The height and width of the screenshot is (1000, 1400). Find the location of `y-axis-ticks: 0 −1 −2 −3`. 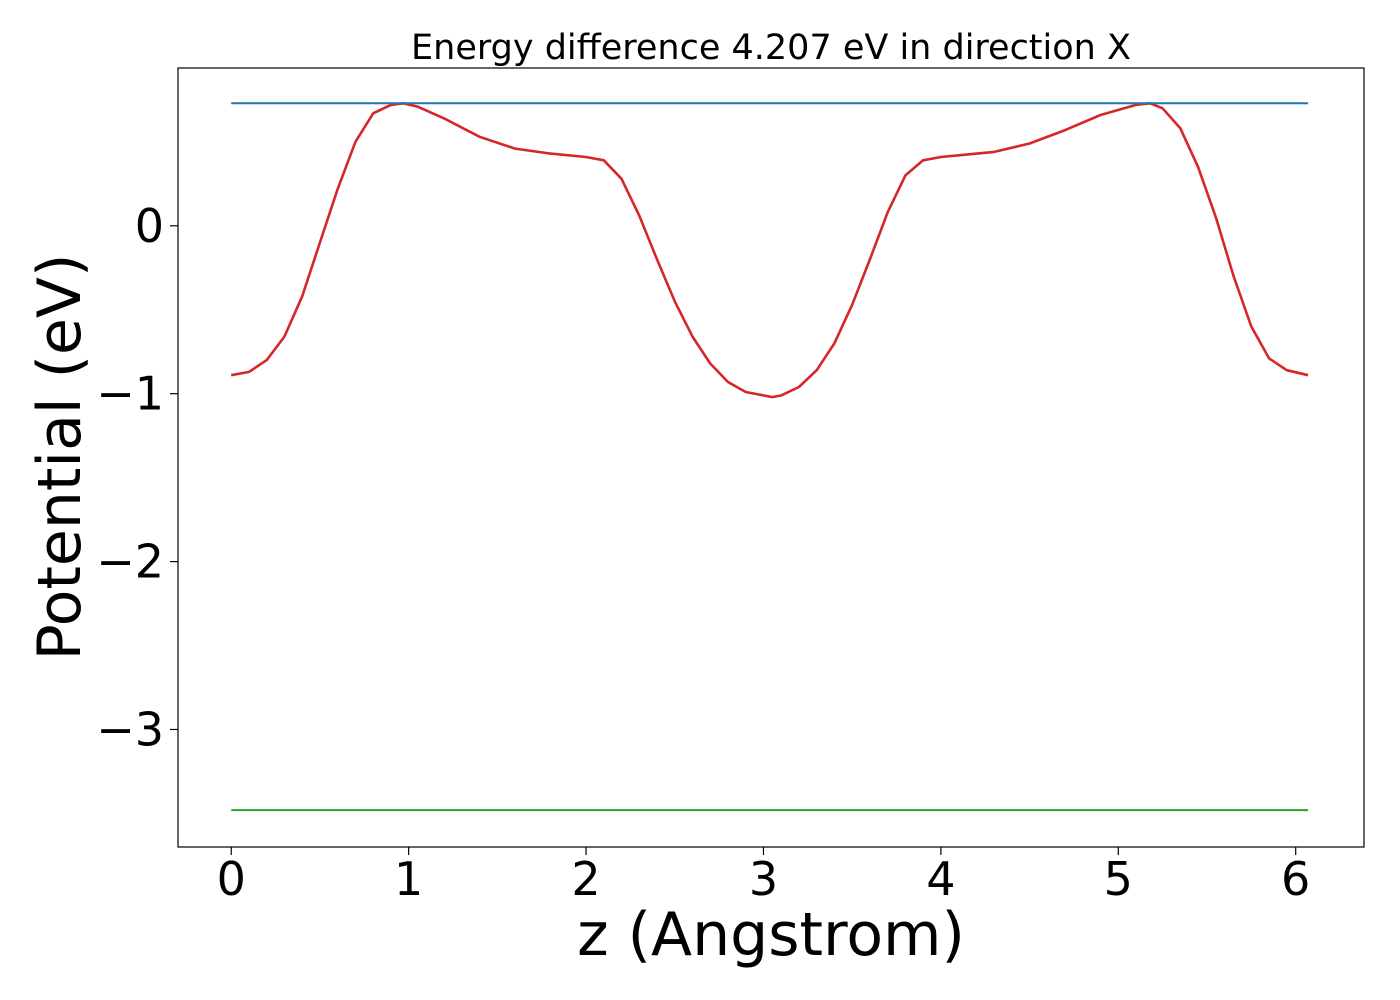

y-axis-ticks: 0 −1 −2 −3 is located at coordinates (137, 477).